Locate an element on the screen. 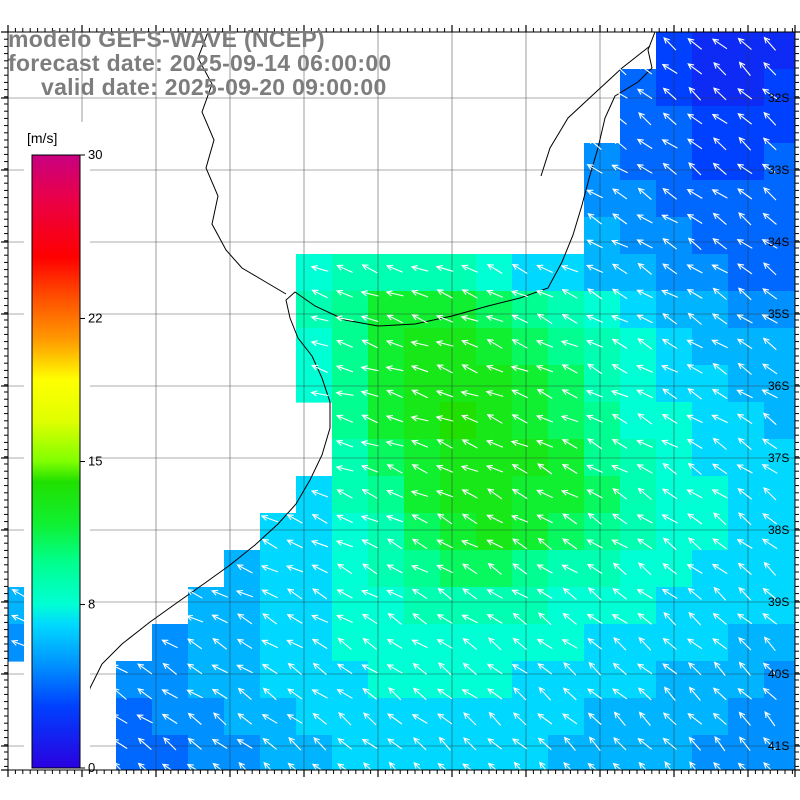 The image size is (800, 800). lat-label: 37S is located at coordinates (778, 458).